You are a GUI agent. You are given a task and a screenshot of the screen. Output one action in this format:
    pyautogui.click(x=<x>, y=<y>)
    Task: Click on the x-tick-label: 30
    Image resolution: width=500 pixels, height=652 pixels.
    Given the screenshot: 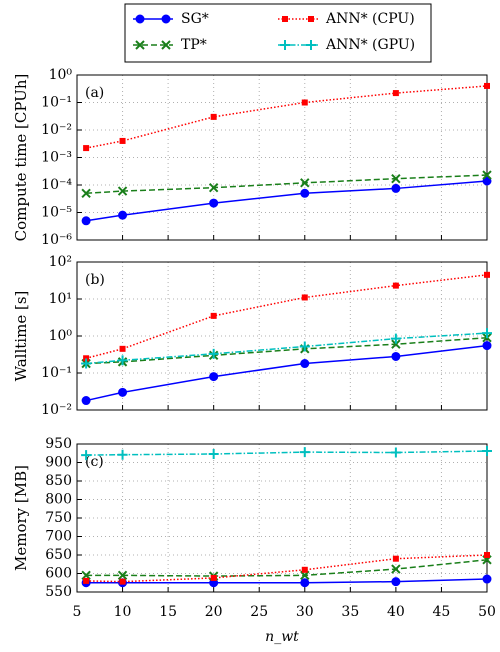 What is the action you would take?
    pyautogui.click(x=305, y=612)
    